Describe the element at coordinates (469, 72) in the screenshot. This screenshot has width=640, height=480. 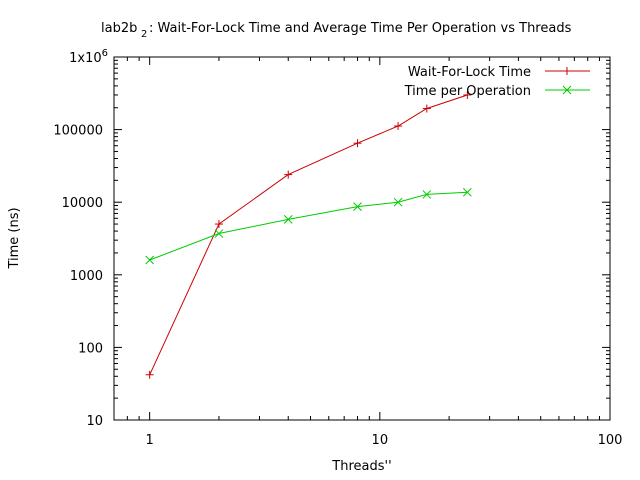
I see `legend-label: Wait-For-Lock Time` at that location.